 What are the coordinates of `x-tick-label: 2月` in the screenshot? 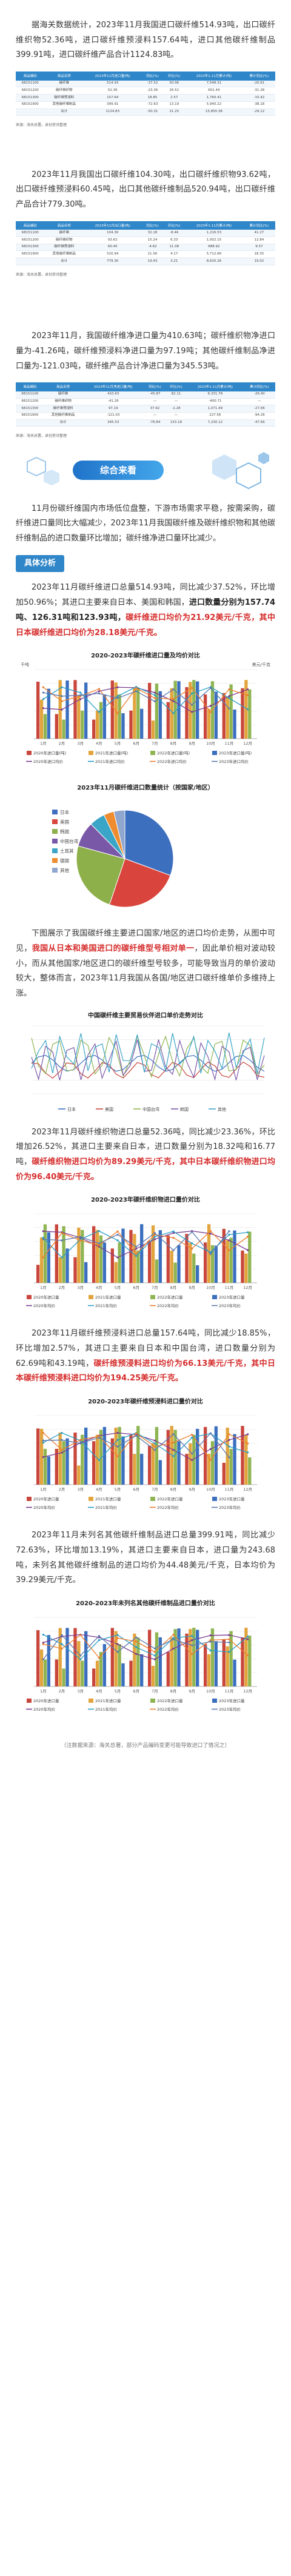 It's located at (62, 1287).